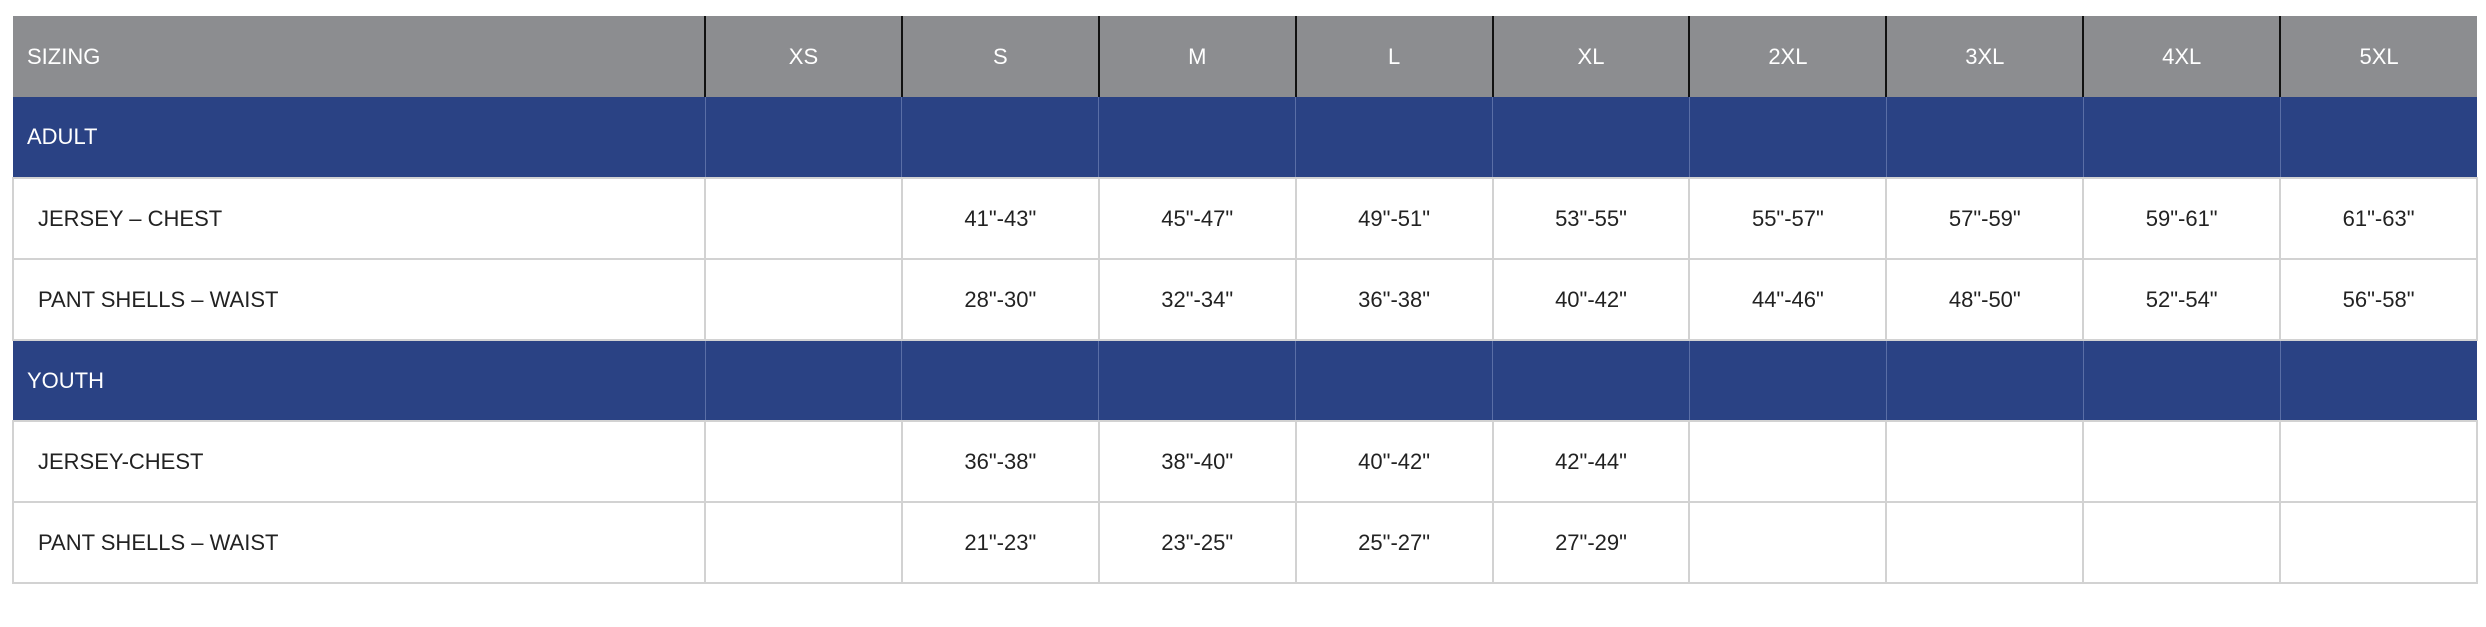 Image resolution: width=2486 pixels, height=627 pixels. What do you see at coordinates (2379, 218) in the screenshot?
I see `size-cell: 61"-63"` at bounding box center [2379, 218].